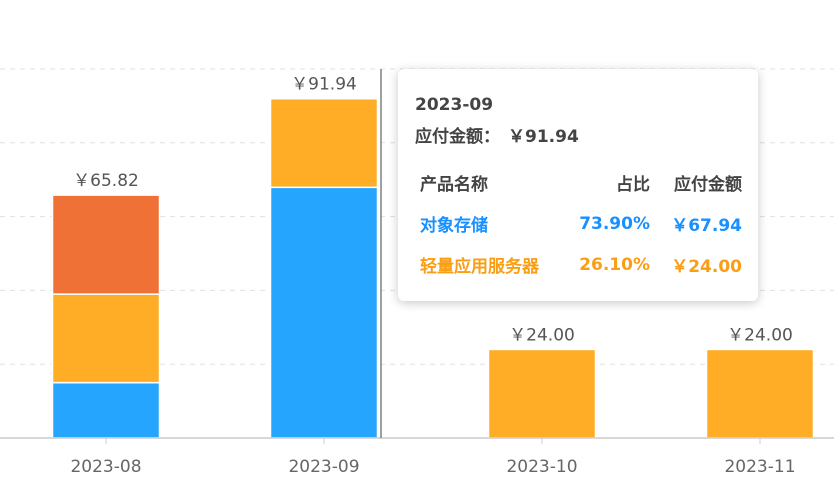  What do you see at coordinates (457, 137) in the screenshot?
I see `tooltip-total-label: 应付金额：` at bounding box center [457, 137].